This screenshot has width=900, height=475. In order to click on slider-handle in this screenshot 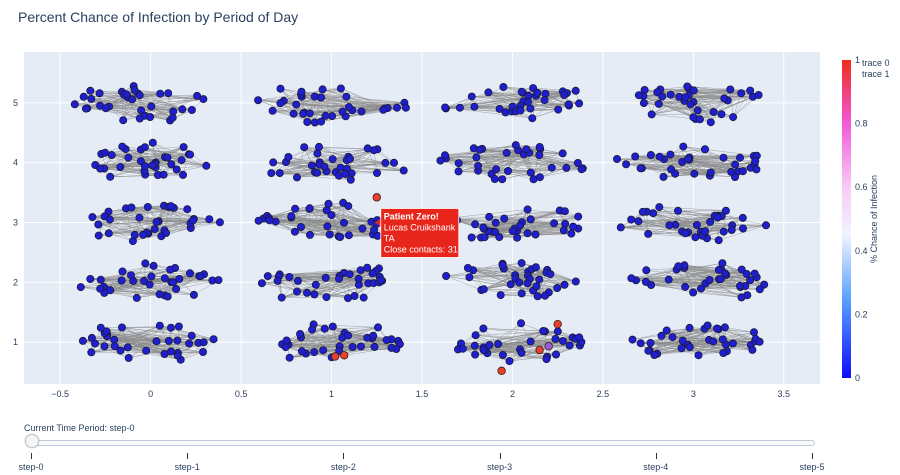, I will do `click(32, 441)`.